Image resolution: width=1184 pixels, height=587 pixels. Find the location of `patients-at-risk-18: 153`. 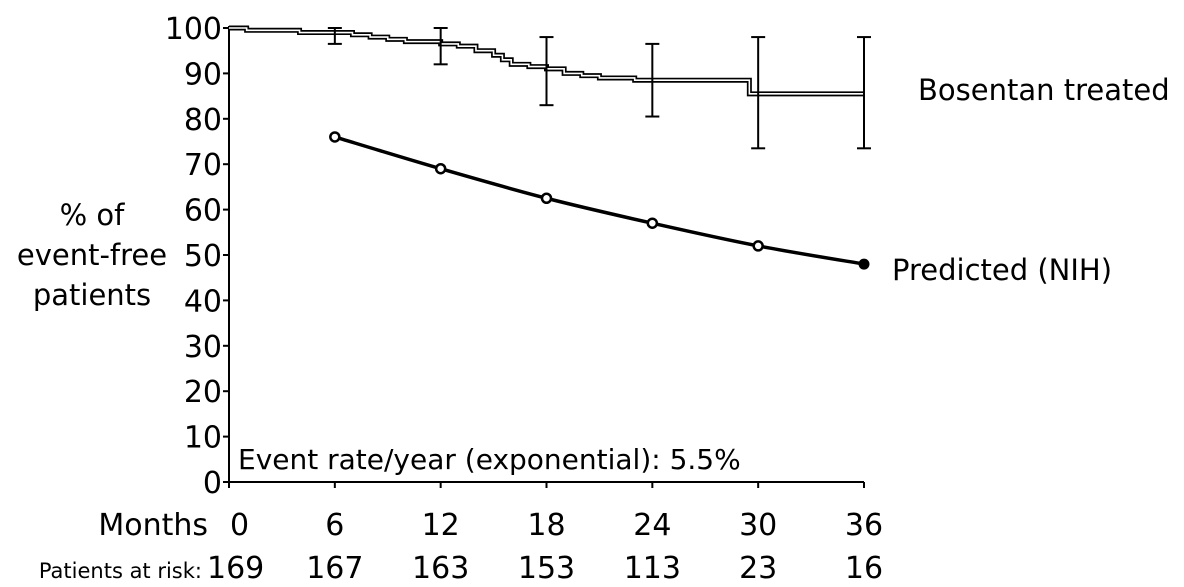

patients-at-risk-18: 153 is located at coordinates (546, 567).